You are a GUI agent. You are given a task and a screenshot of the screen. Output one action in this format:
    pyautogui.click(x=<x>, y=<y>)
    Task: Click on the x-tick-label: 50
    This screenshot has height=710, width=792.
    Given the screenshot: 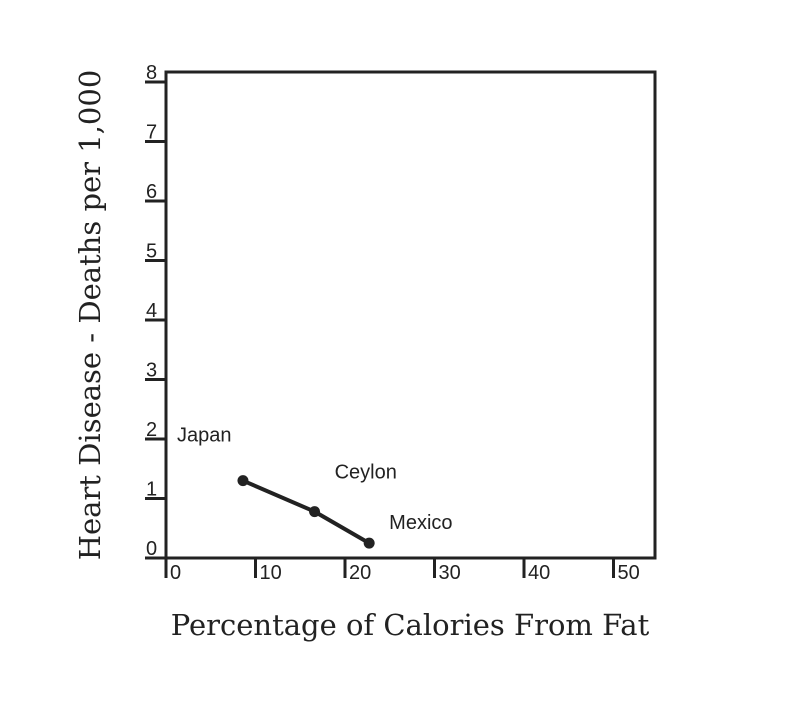 What is the action you would take?
    pyautogui.click(x=629, y=573)
    